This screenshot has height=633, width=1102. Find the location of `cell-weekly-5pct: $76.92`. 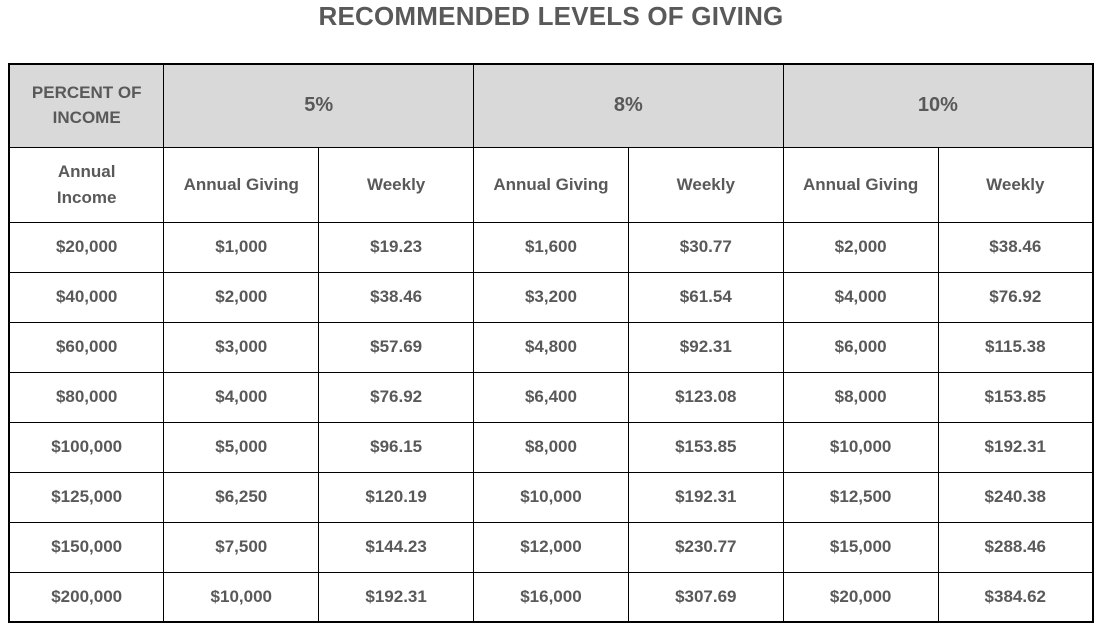

cell-weekly-5pct: $76.92 is located at coordinates (396, 397).